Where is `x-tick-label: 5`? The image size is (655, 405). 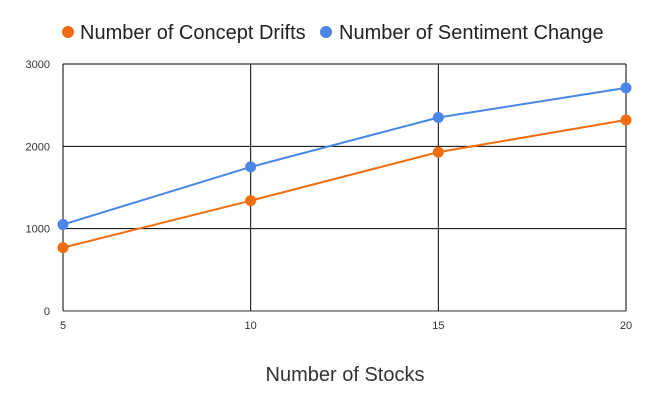 x-tick-label: 5 is located at coordinates (63, 326).